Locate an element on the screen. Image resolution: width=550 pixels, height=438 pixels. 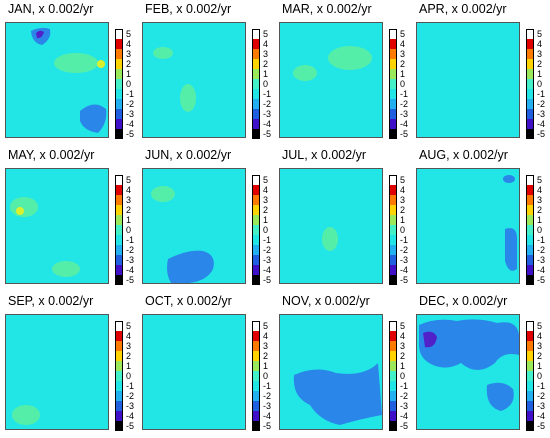
panel-title: JAN, x 0.002/yr is located at coordinates (51, 9).